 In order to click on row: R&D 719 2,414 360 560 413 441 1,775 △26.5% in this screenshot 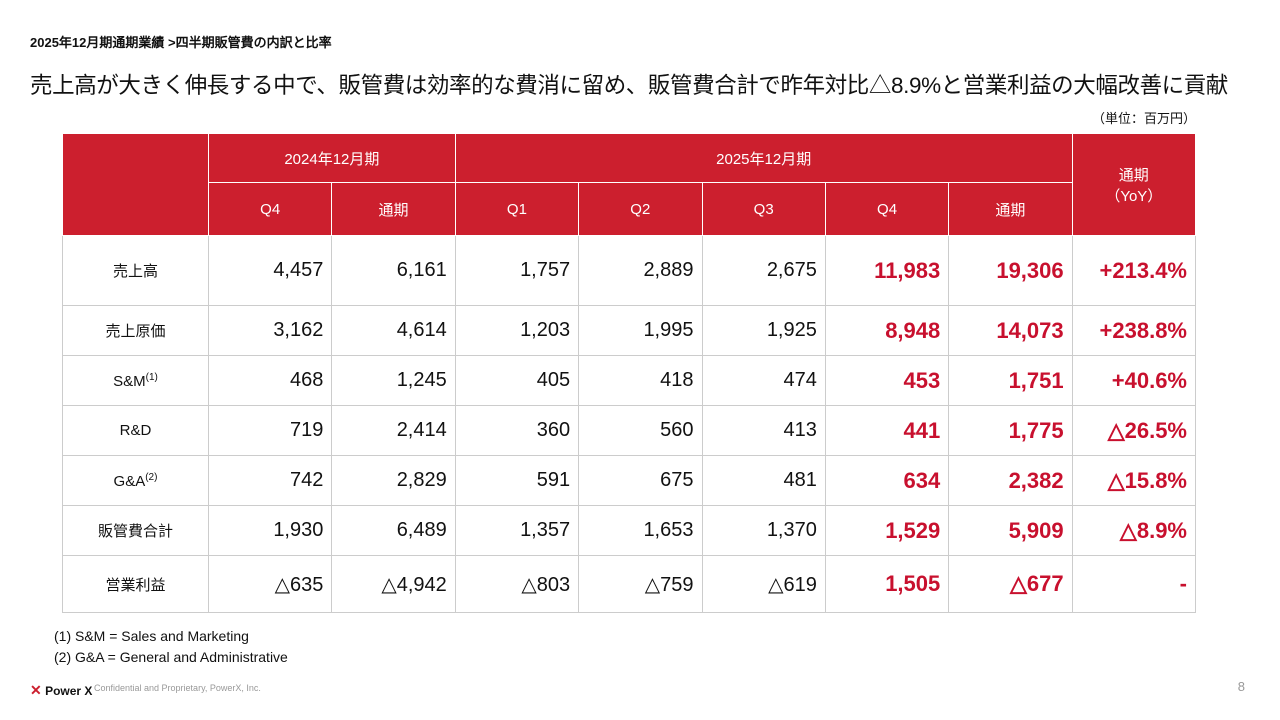, I will do `click(629, 430)`.